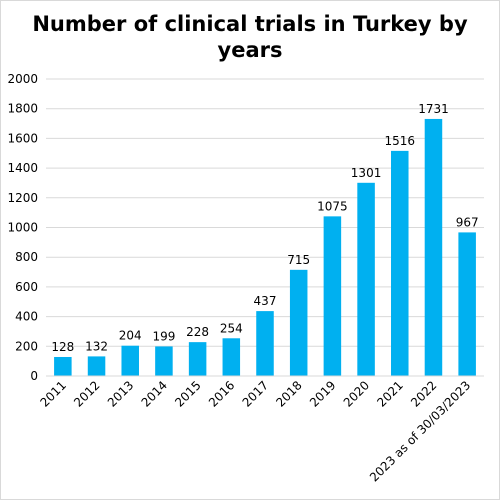  I want to click on data-label: 254, so click(231, 328).